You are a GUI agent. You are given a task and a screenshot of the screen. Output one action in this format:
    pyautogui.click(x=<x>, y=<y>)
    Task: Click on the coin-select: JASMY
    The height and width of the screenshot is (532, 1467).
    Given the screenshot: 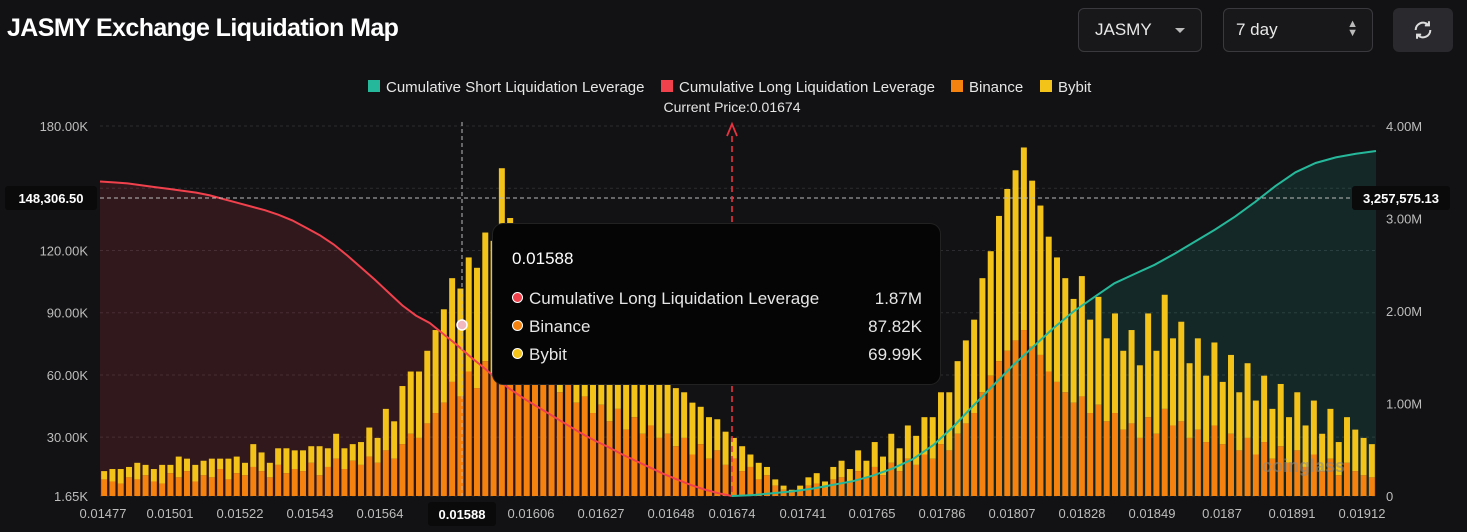 What is the action you would take?
    pyautogui.click(x=1140, y=30)
    